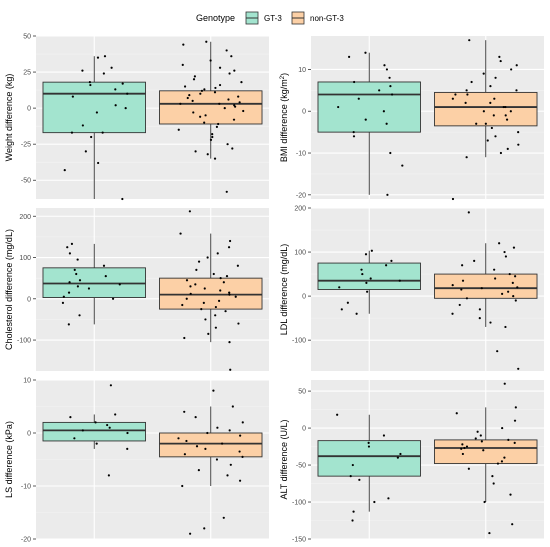 Image resolution: width=550 pixels, height=547 pixels. I want to click on y-tick-label: -50, so click(301, 466).